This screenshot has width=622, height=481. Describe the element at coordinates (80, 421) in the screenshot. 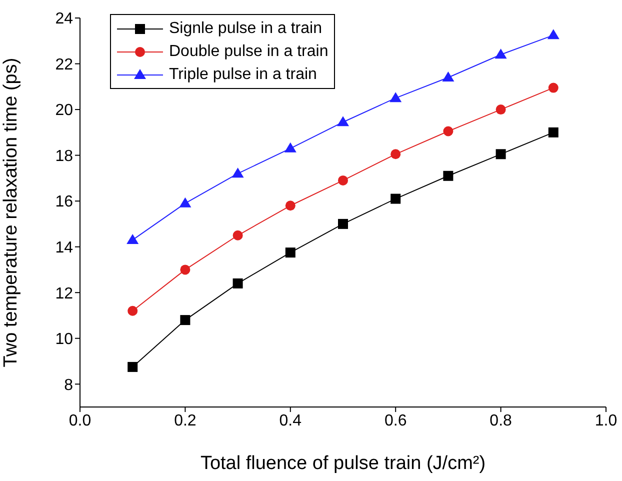

I see `x-tick-label: 0.0` at that location.